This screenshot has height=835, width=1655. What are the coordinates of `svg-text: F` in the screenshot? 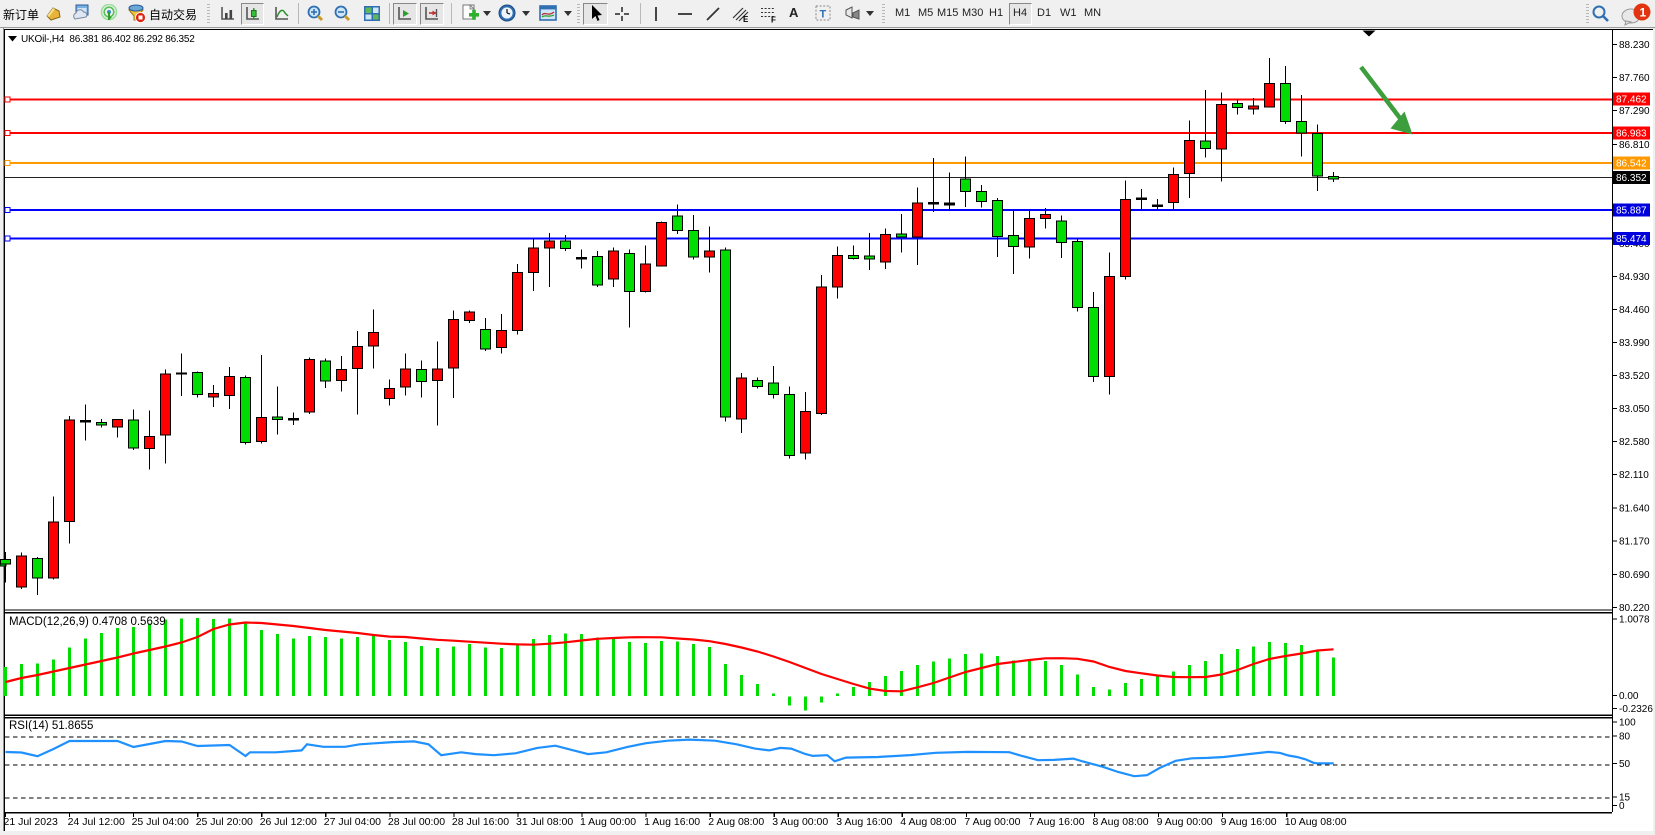 It's located at (773, 20).